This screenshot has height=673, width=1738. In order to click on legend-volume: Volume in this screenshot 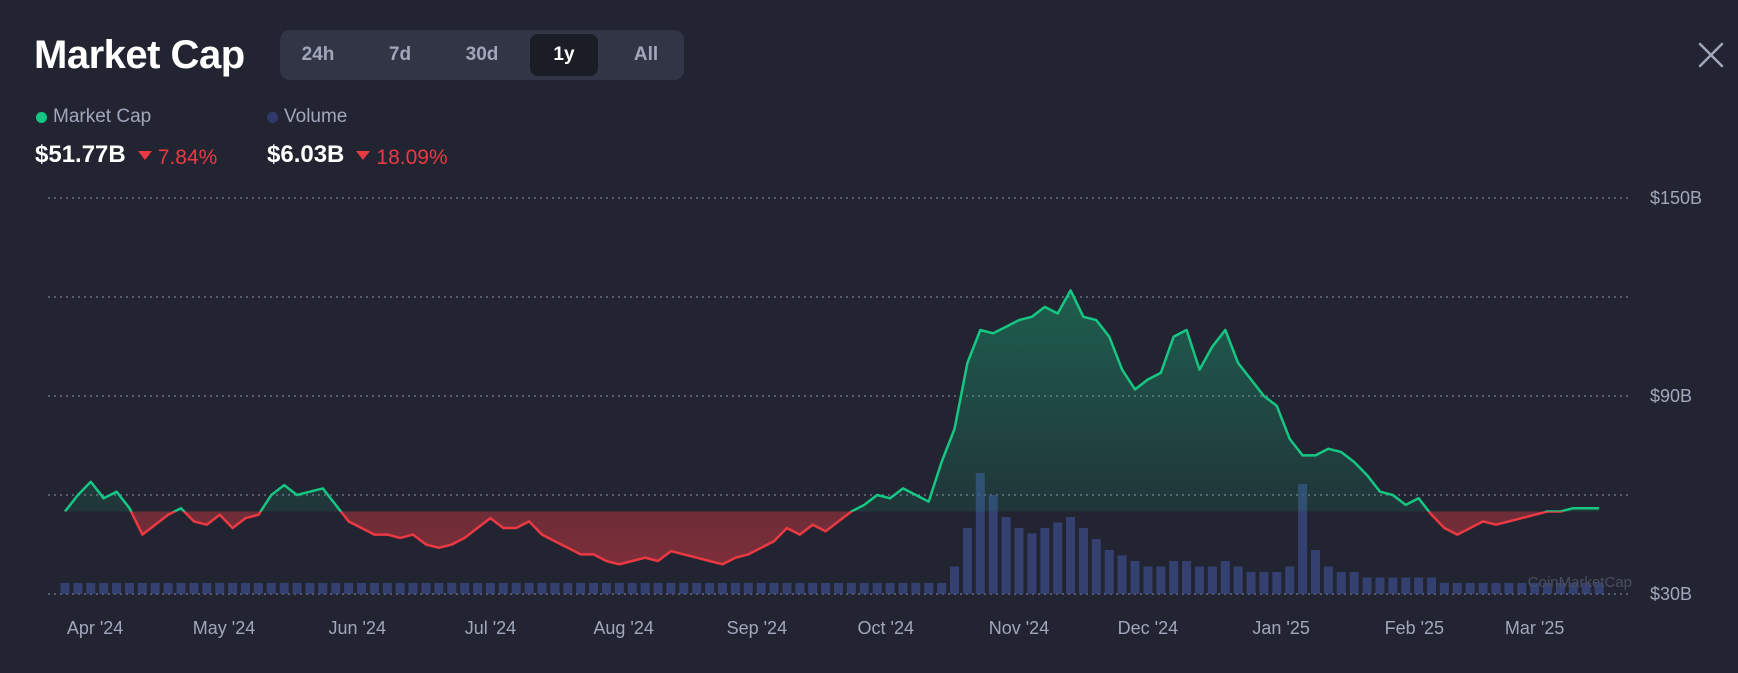, I will do `click(307, 117)`.